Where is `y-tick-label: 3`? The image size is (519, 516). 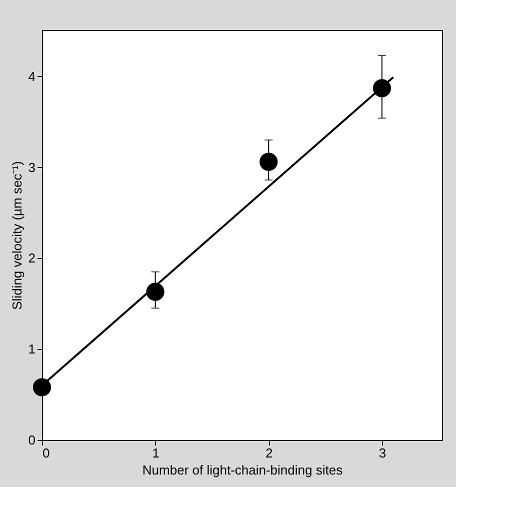 y-tick-label: 3 is located at coordinates (32, 167).